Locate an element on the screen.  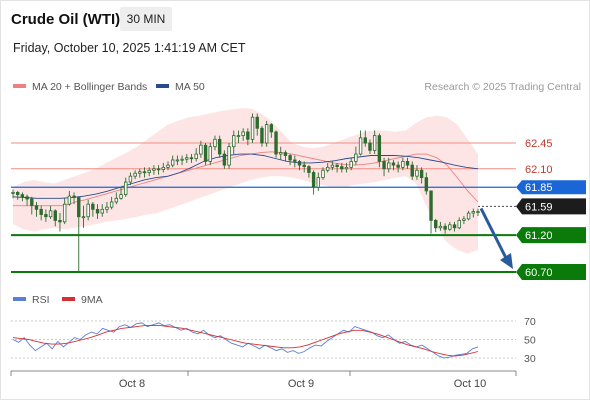
pivot-label: 61.85 is located at coordinates (539, 188).